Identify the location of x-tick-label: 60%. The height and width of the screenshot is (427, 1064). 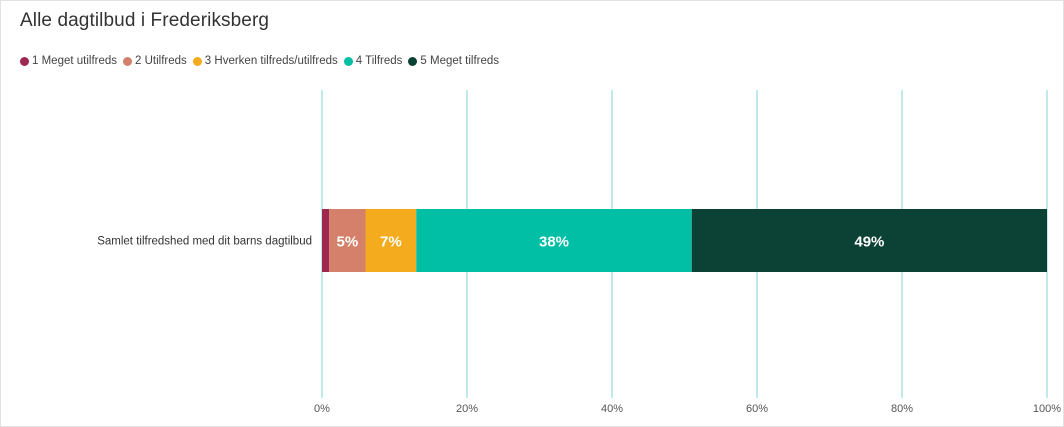
(757, 409).